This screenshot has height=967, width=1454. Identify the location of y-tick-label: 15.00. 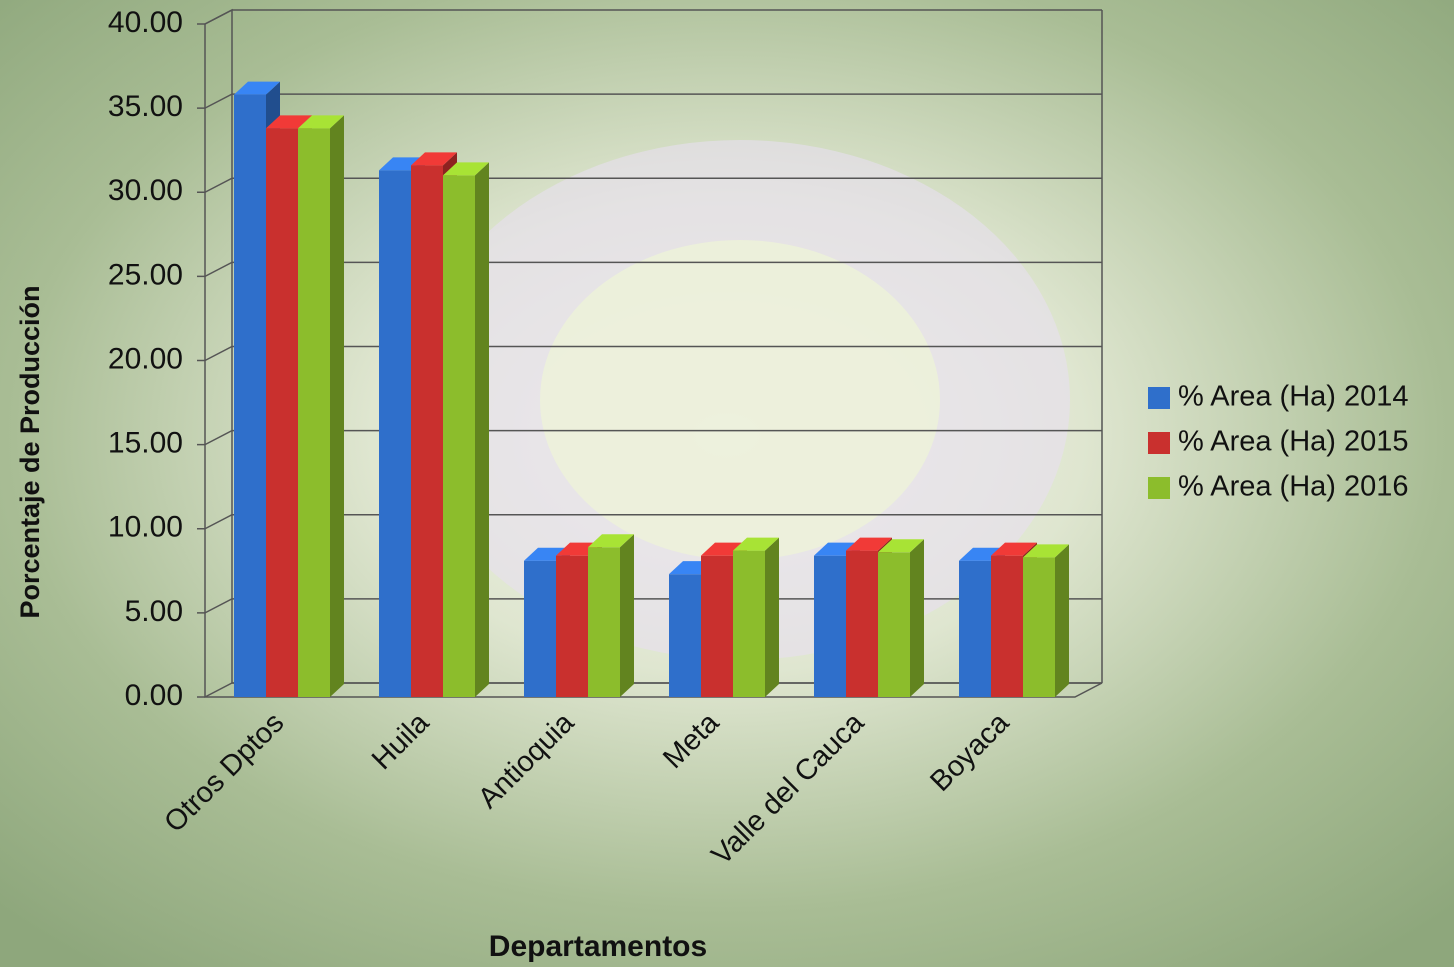
(145, 443).